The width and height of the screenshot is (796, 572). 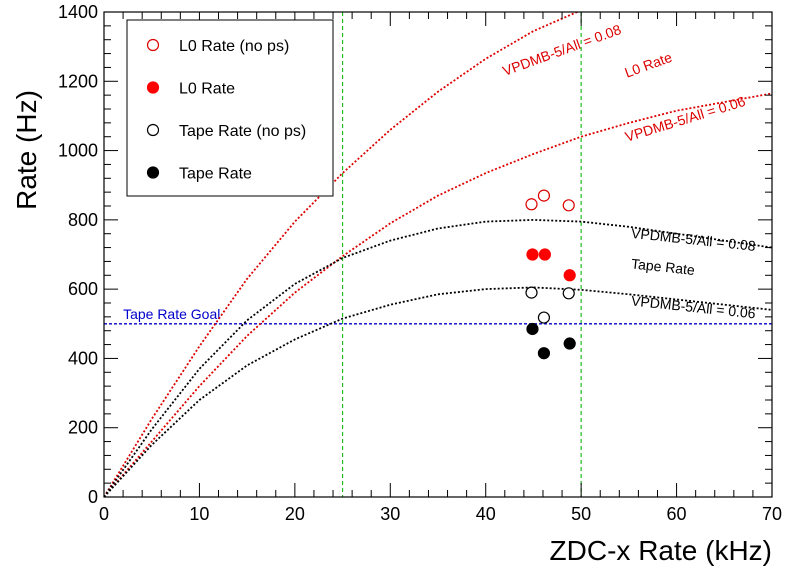 I want to click on x-tick-label: 70, so click(x=772, y=514).